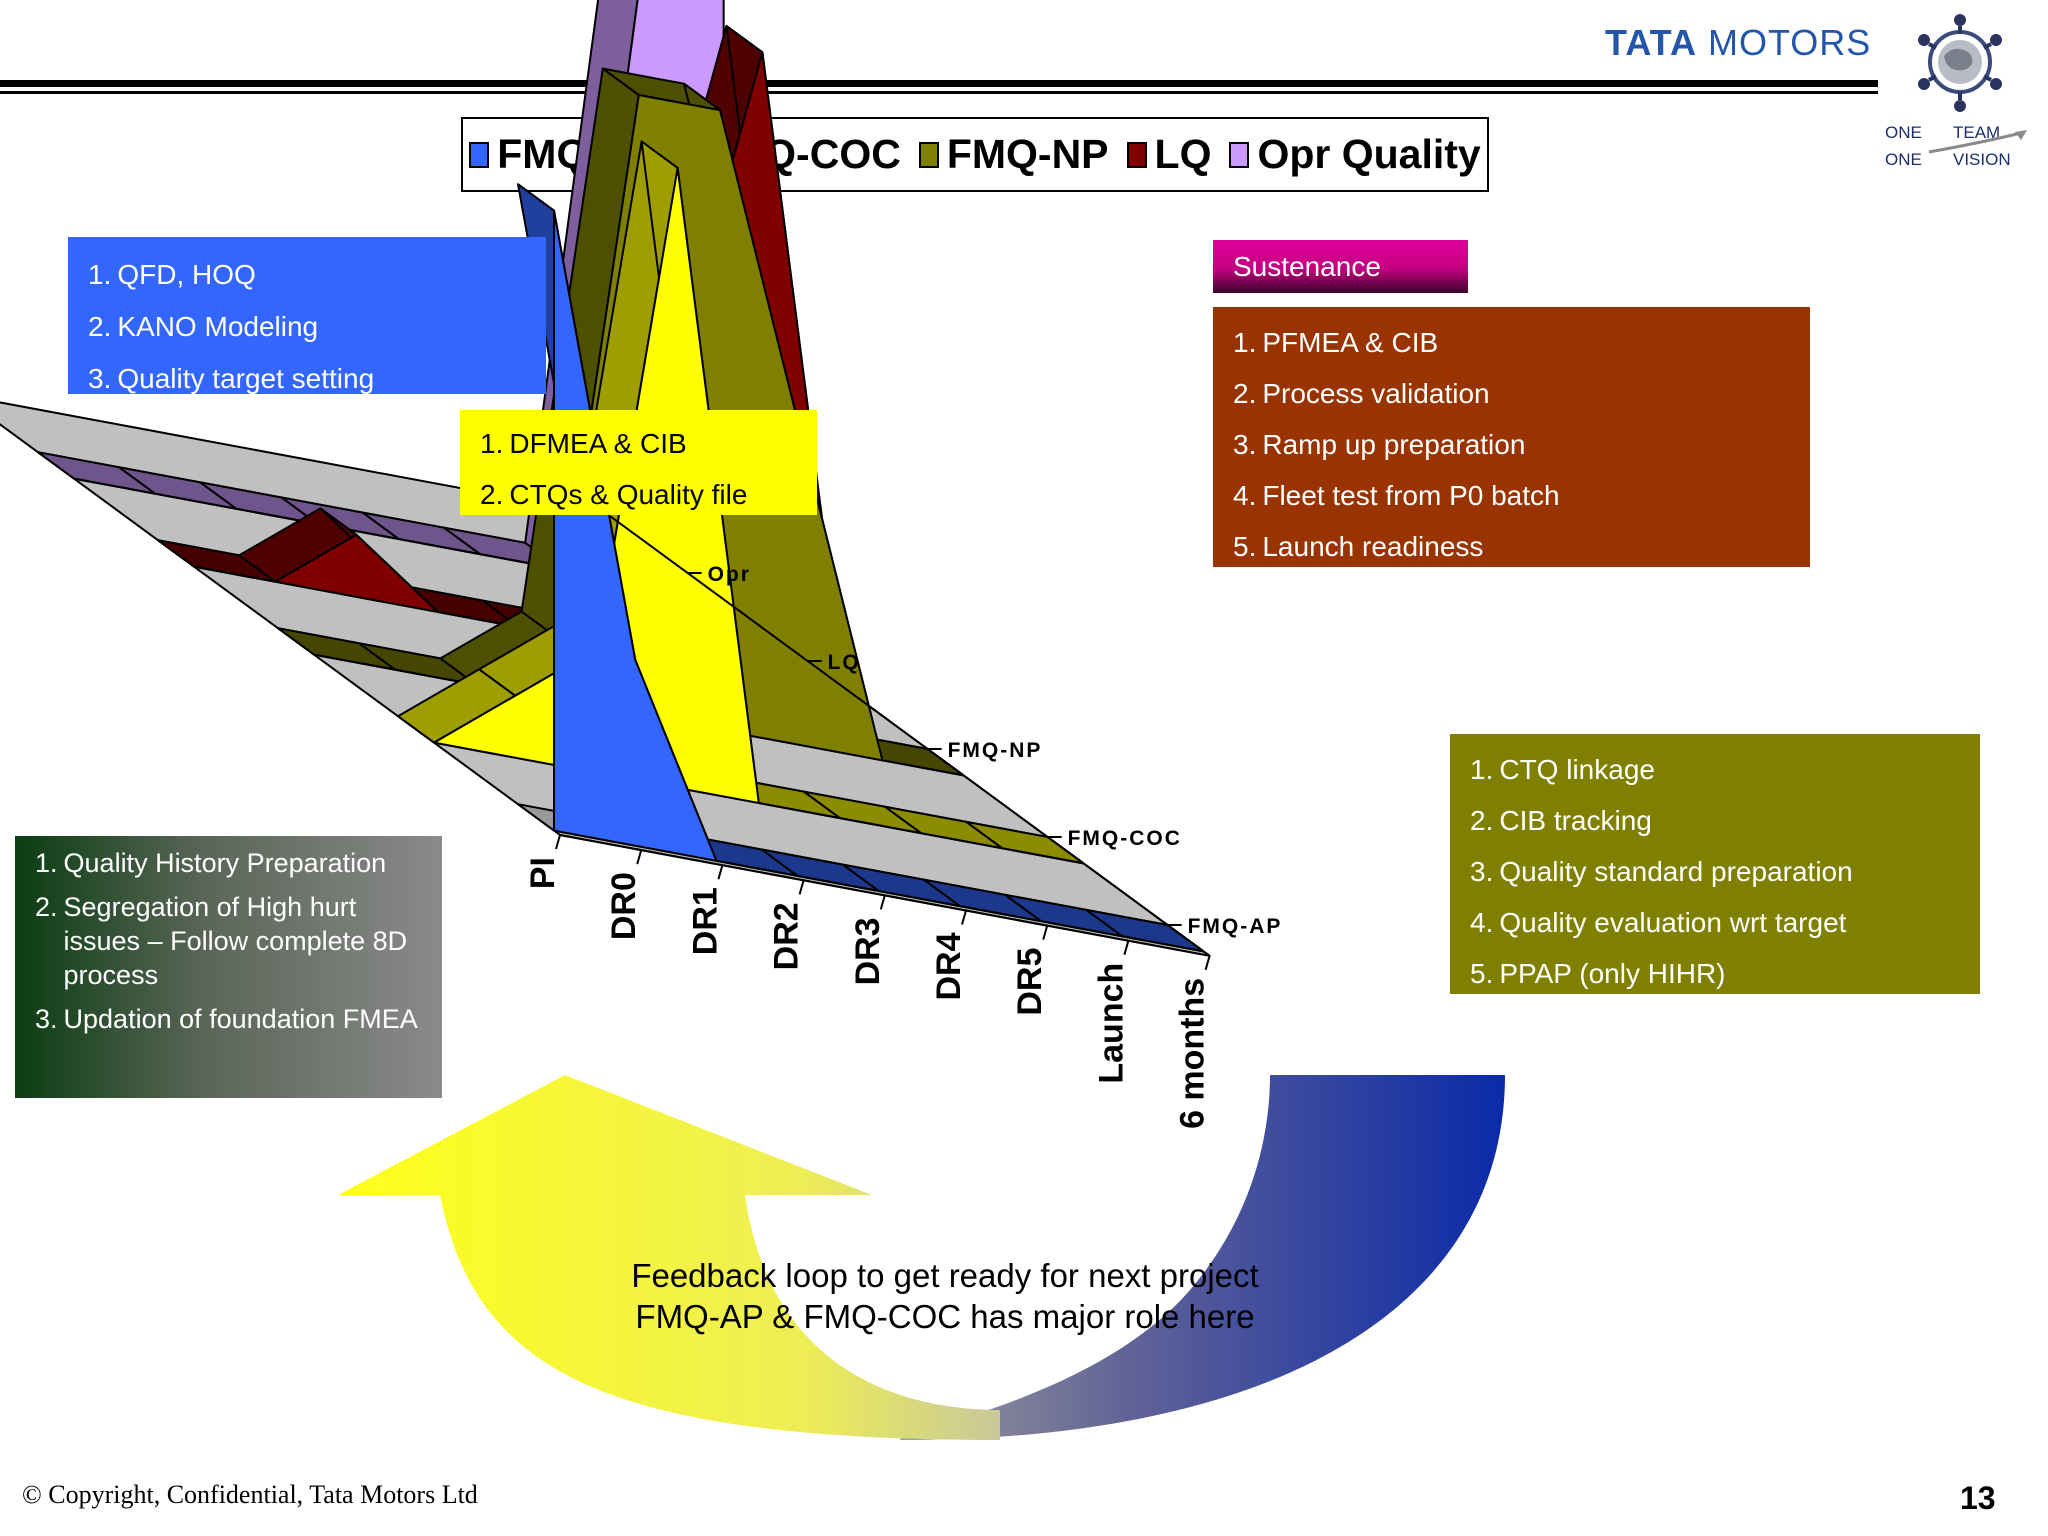 This screenshot has height=1536, width=2048. Describe the element at coordinates (186, 274) in the screenshot. I see `list-text: QFD, HOQ` at that location.